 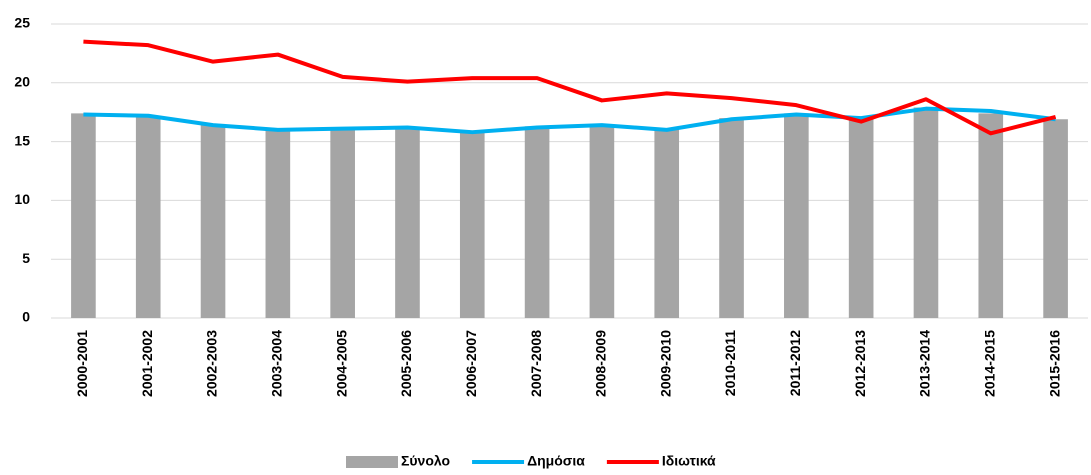 What do you see at coordinates (372, 462) in the screenshot?
I see `legend-swatch` at bounding box center [372, 462].